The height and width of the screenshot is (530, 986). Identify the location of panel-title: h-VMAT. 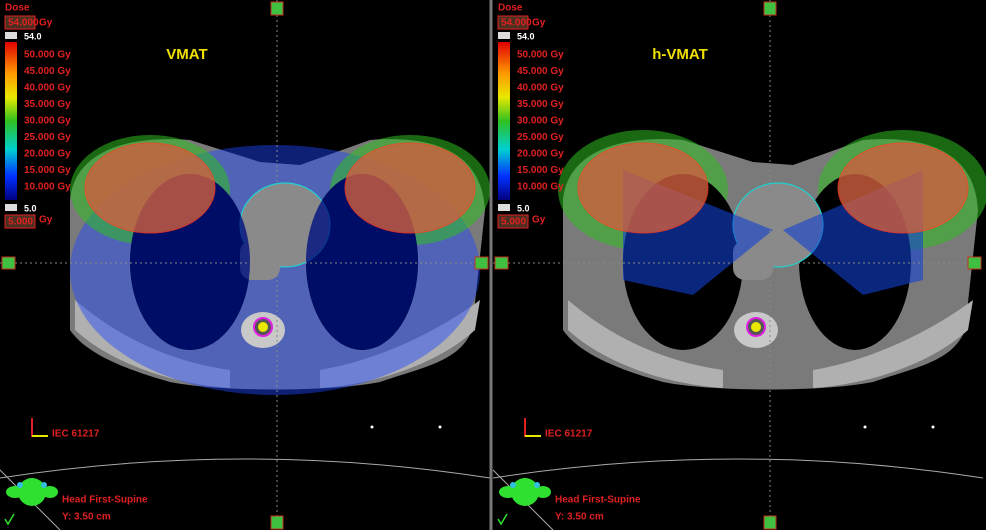
(680, 54).